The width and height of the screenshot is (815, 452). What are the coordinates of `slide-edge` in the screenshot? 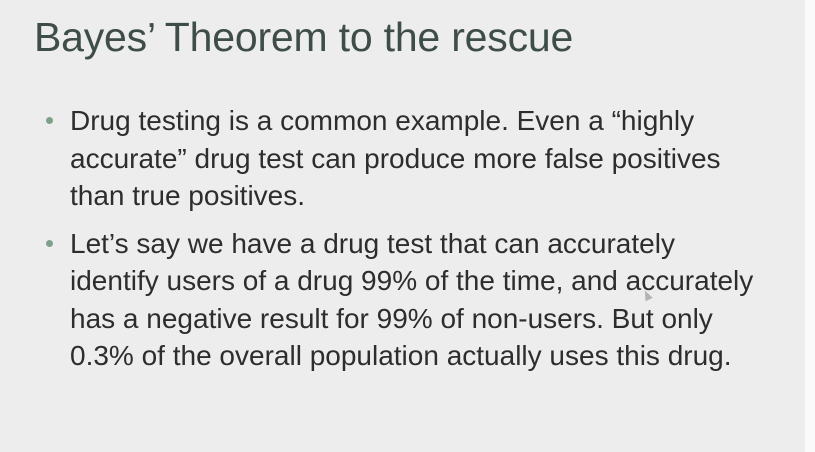 It's located at (810, 226).